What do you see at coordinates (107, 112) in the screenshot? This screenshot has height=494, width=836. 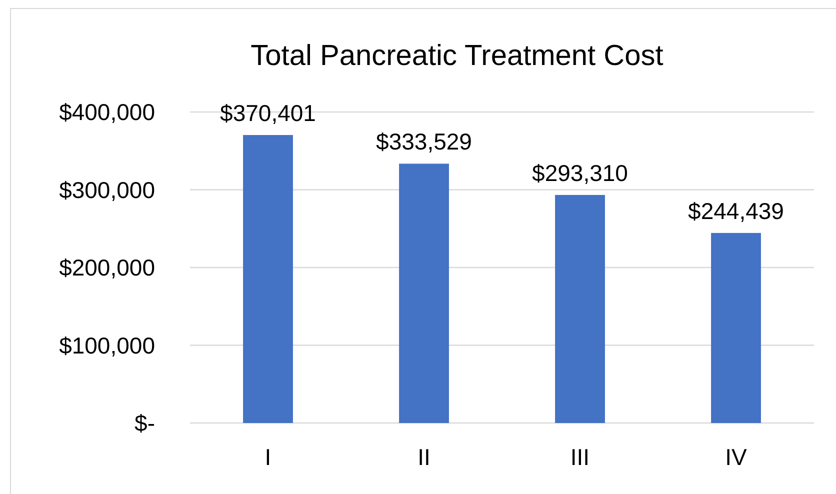 I see `y-tick-label: $400,000` at bounding box center [107, 112].